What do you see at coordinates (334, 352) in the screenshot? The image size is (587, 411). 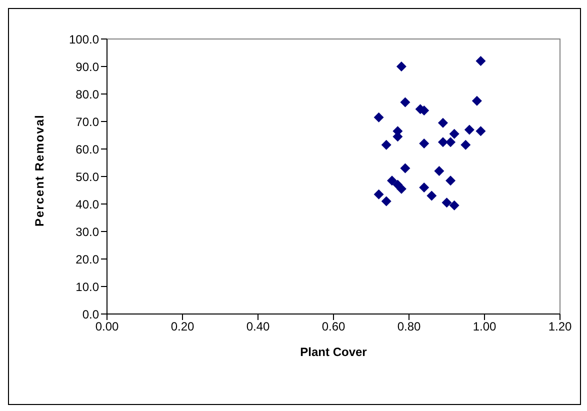 I see `x-axis-title: Plant Cover` at bounding box center [334, 352].